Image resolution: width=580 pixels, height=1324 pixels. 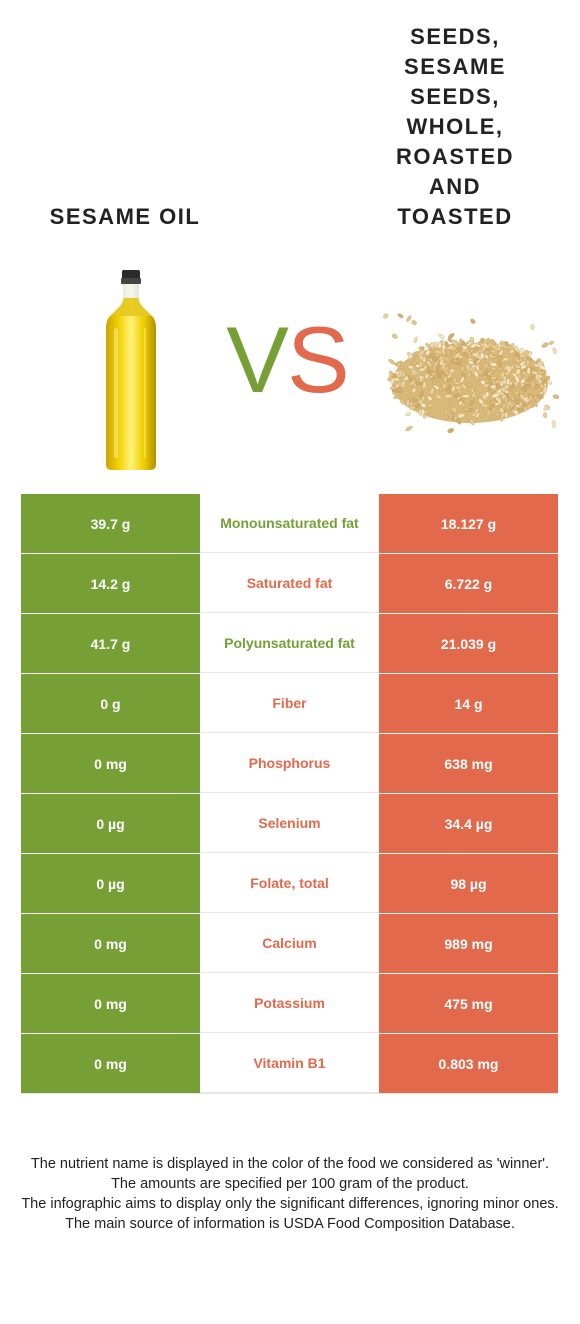 I want to click on value-left: 0 µg, so click(x=110, y=883).